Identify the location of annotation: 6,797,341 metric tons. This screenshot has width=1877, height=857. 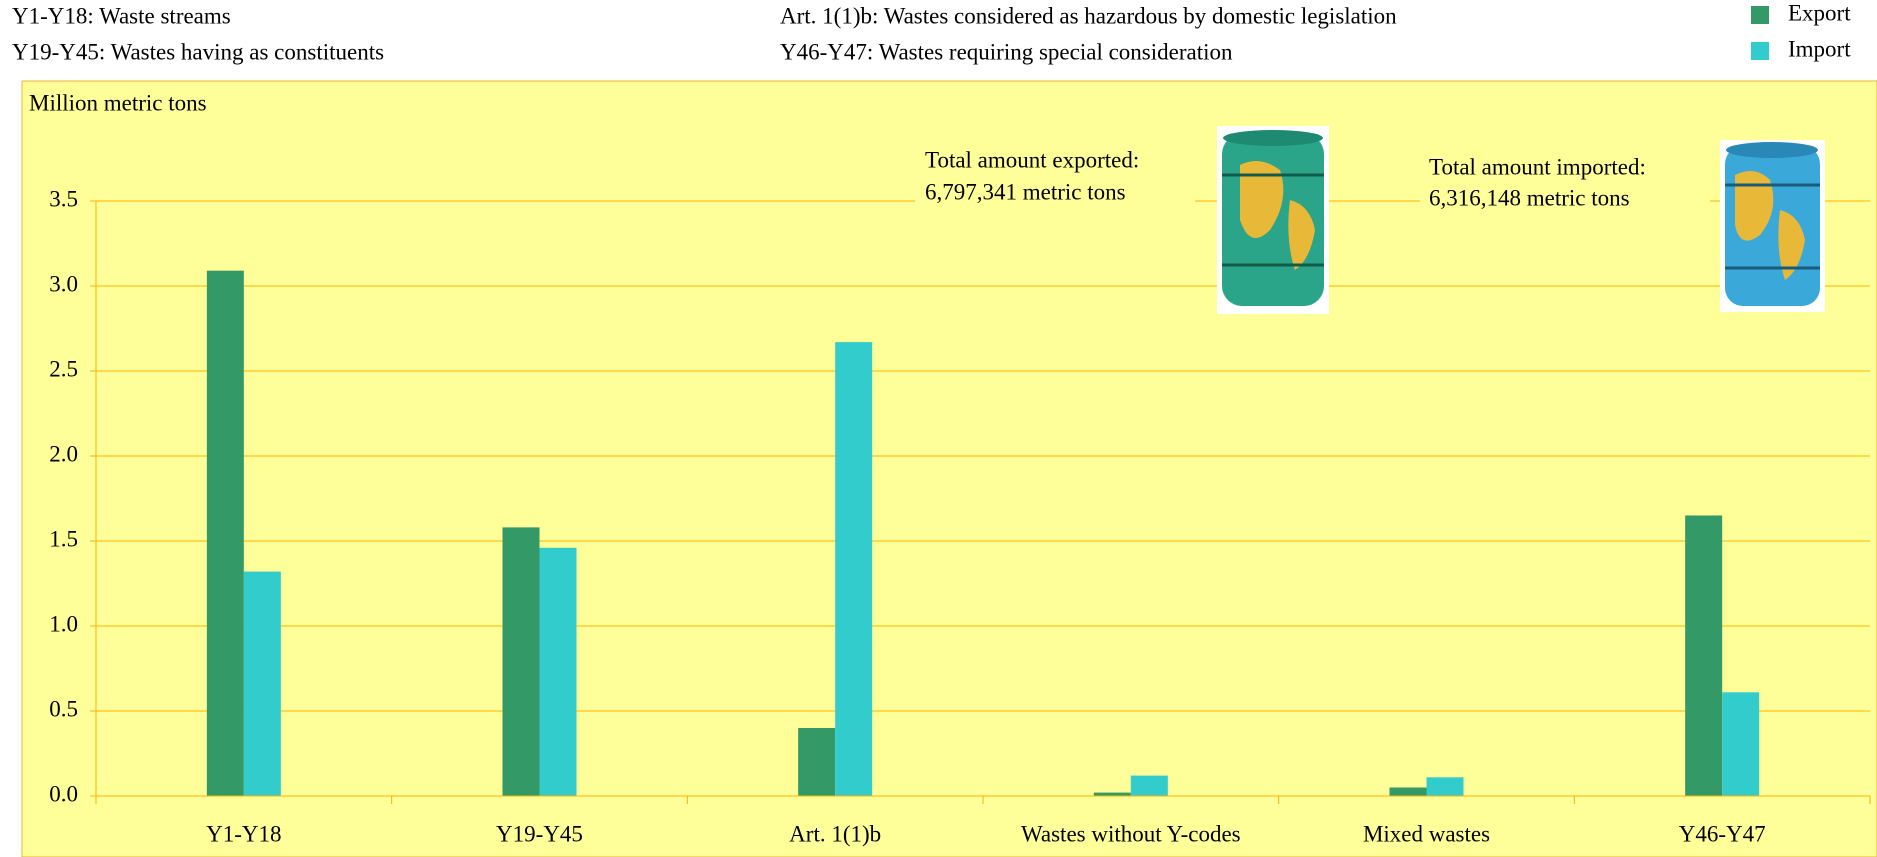
(1025, 191).